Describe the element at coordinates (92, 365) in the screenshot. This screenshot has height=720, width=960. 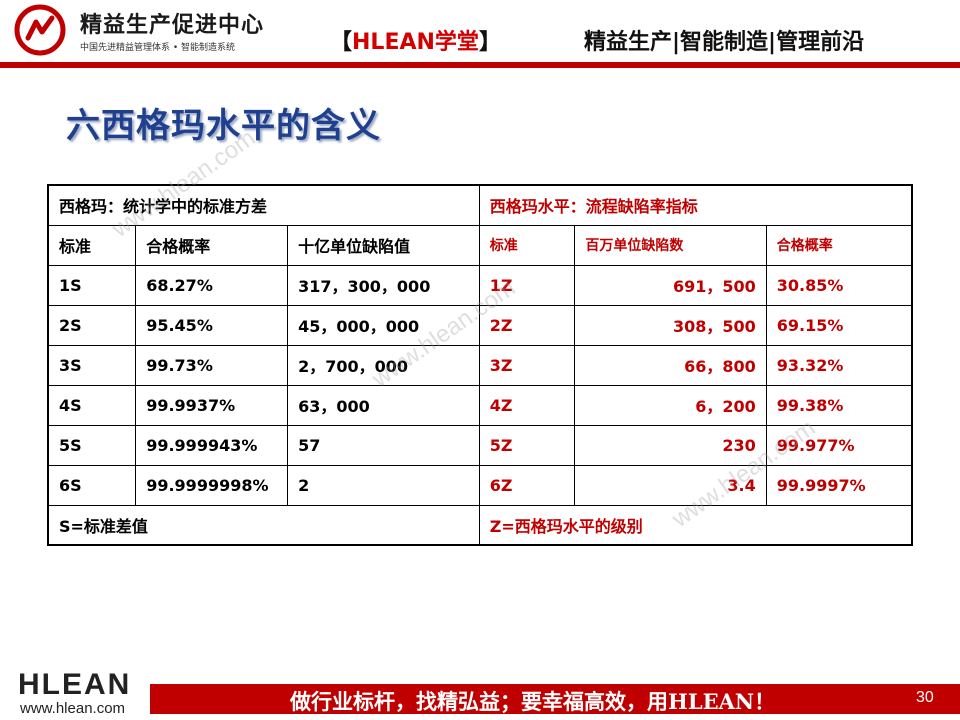
I see `cell-s-level: 3S` at that location.